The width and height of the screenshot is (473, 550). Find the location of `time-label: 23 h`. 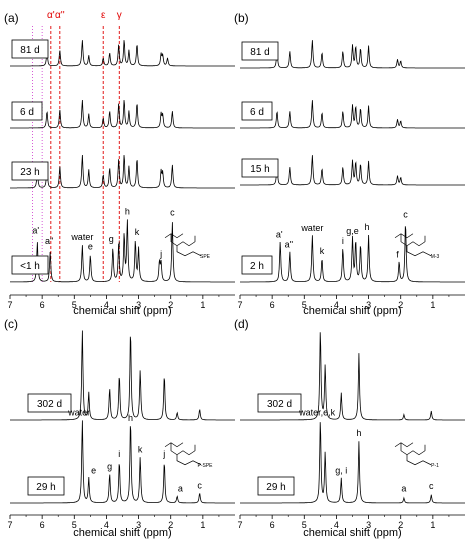

time-label: 23 h is located at coordinates (29, 172).